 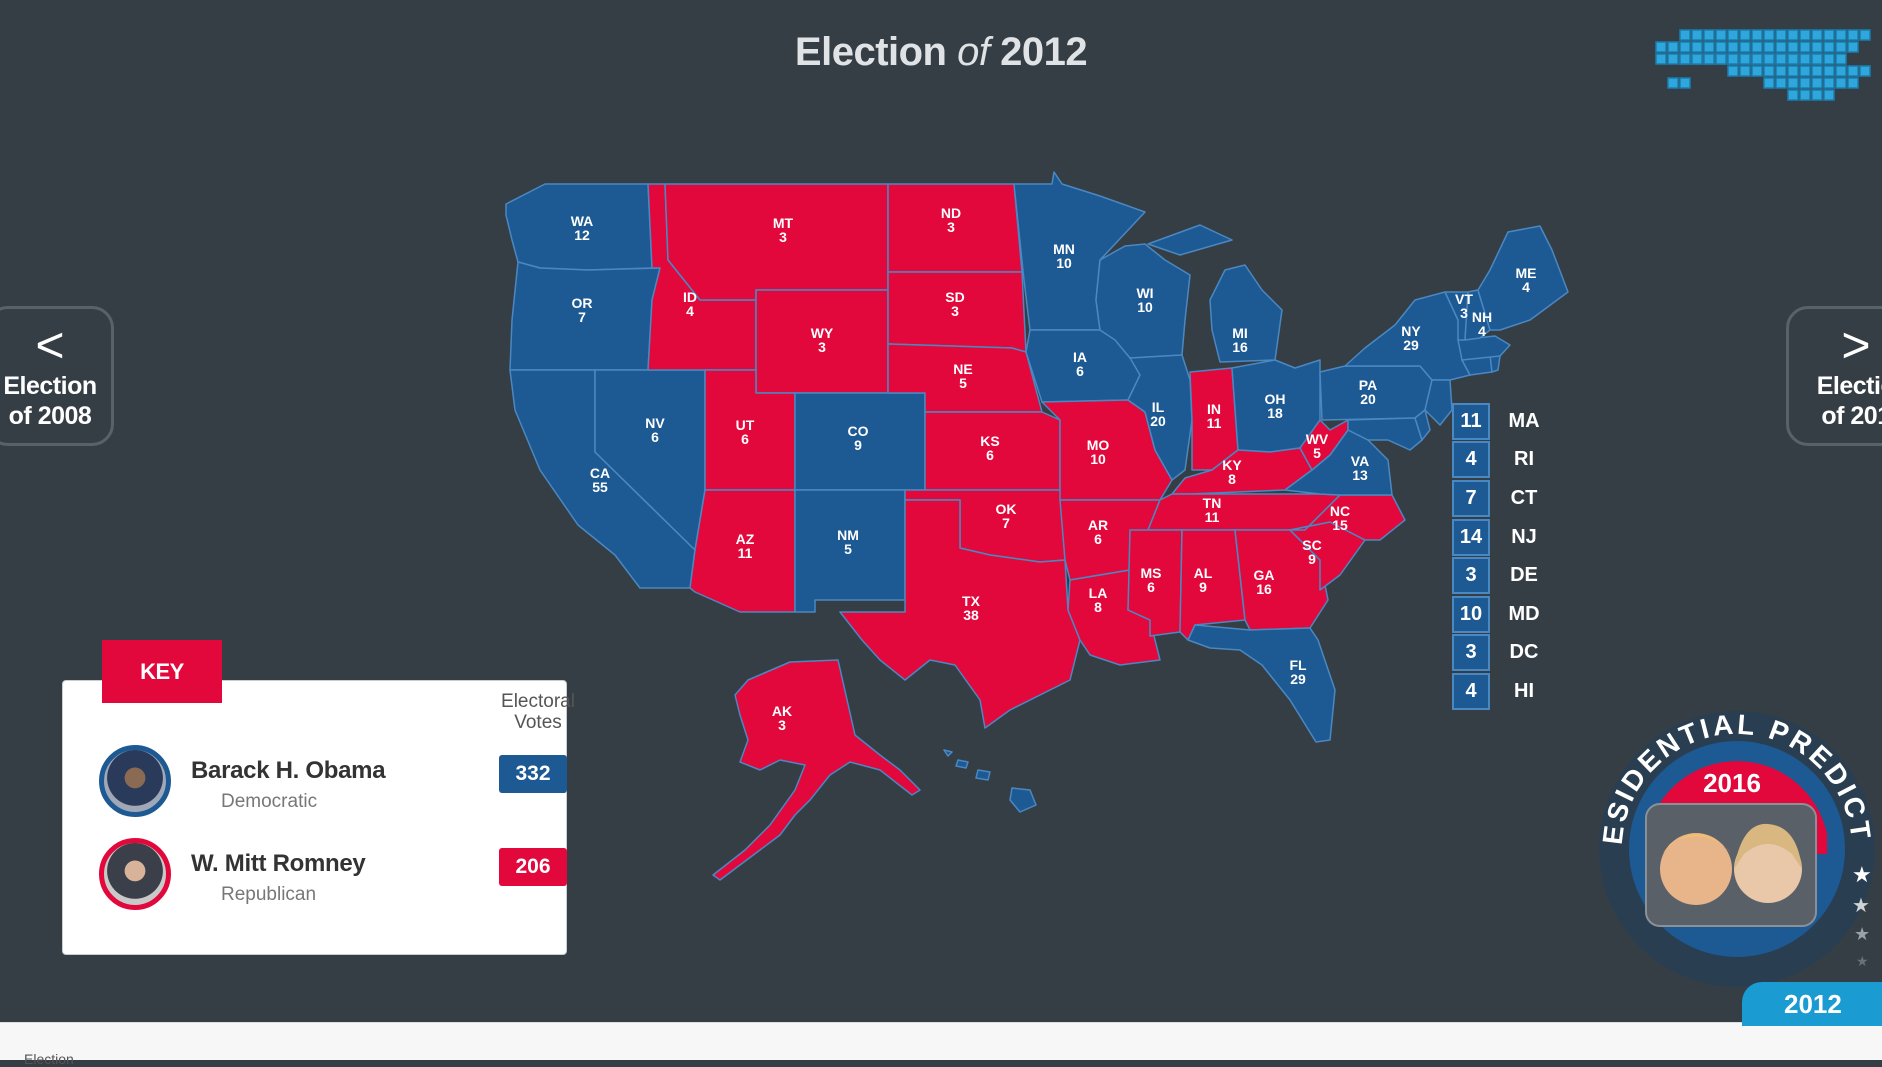 I want to click on state-abbr-IA: IA, so click(x=1080, y=357).